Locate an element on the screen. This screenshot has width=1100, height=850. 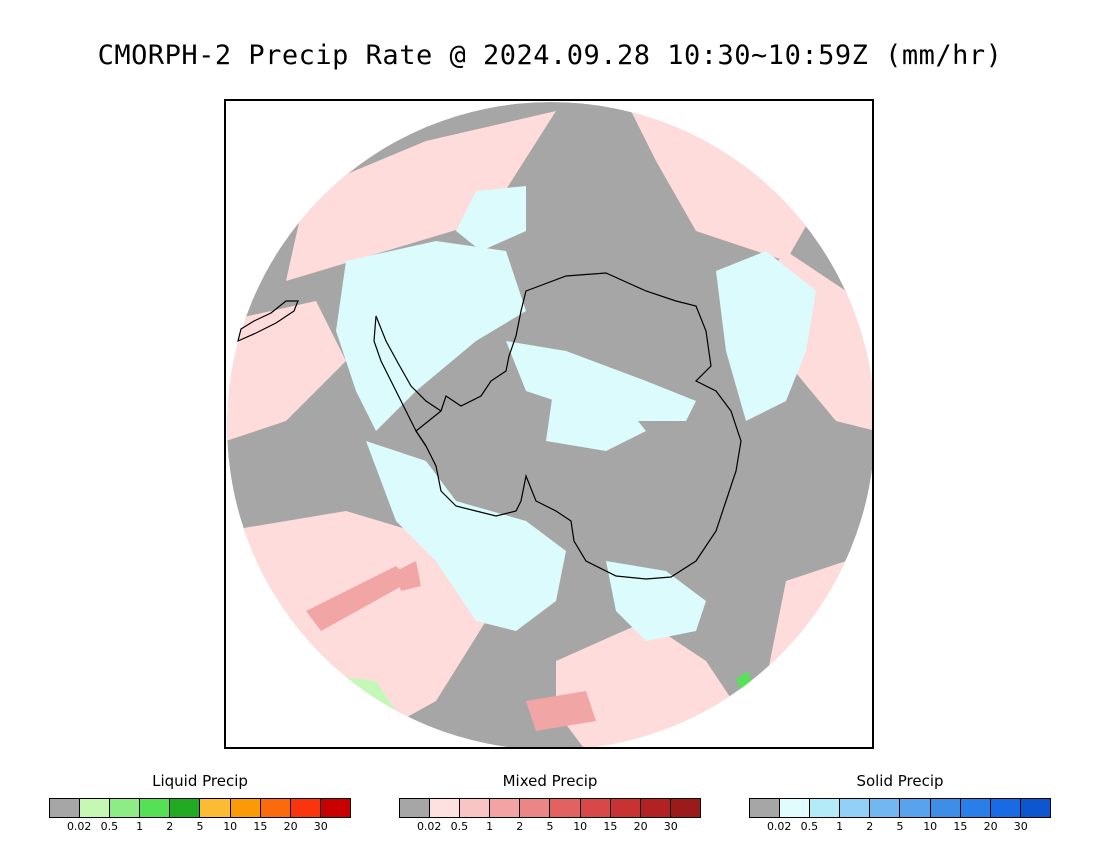
mixed-region-west is located at coordinates (286, 371).